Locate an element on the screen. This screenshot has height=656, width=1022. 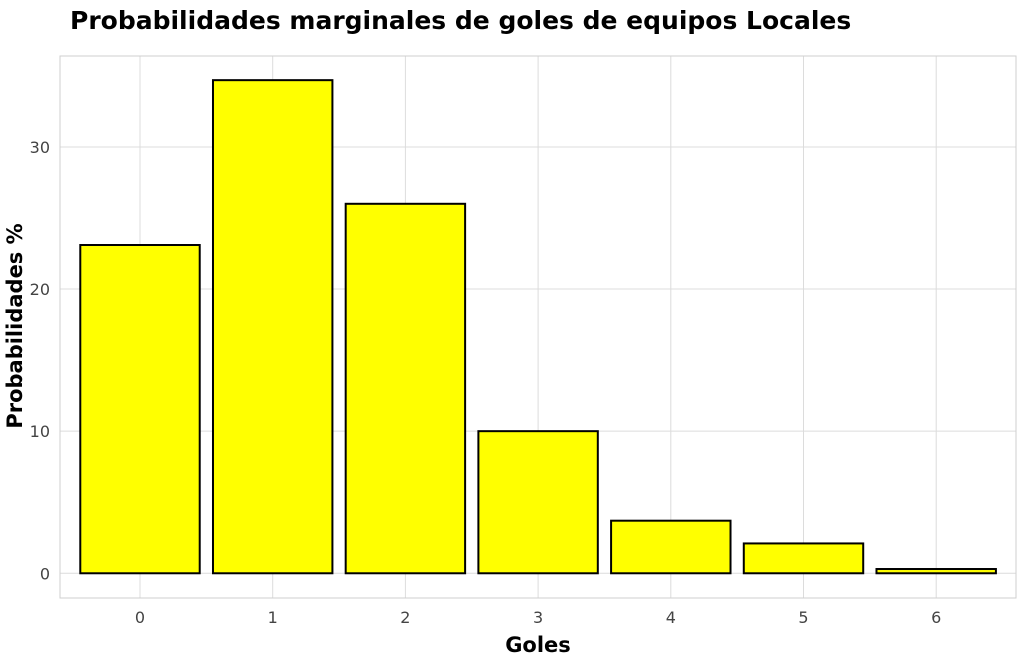
y-tick-label: 20 is located at coordinates (40, 289).